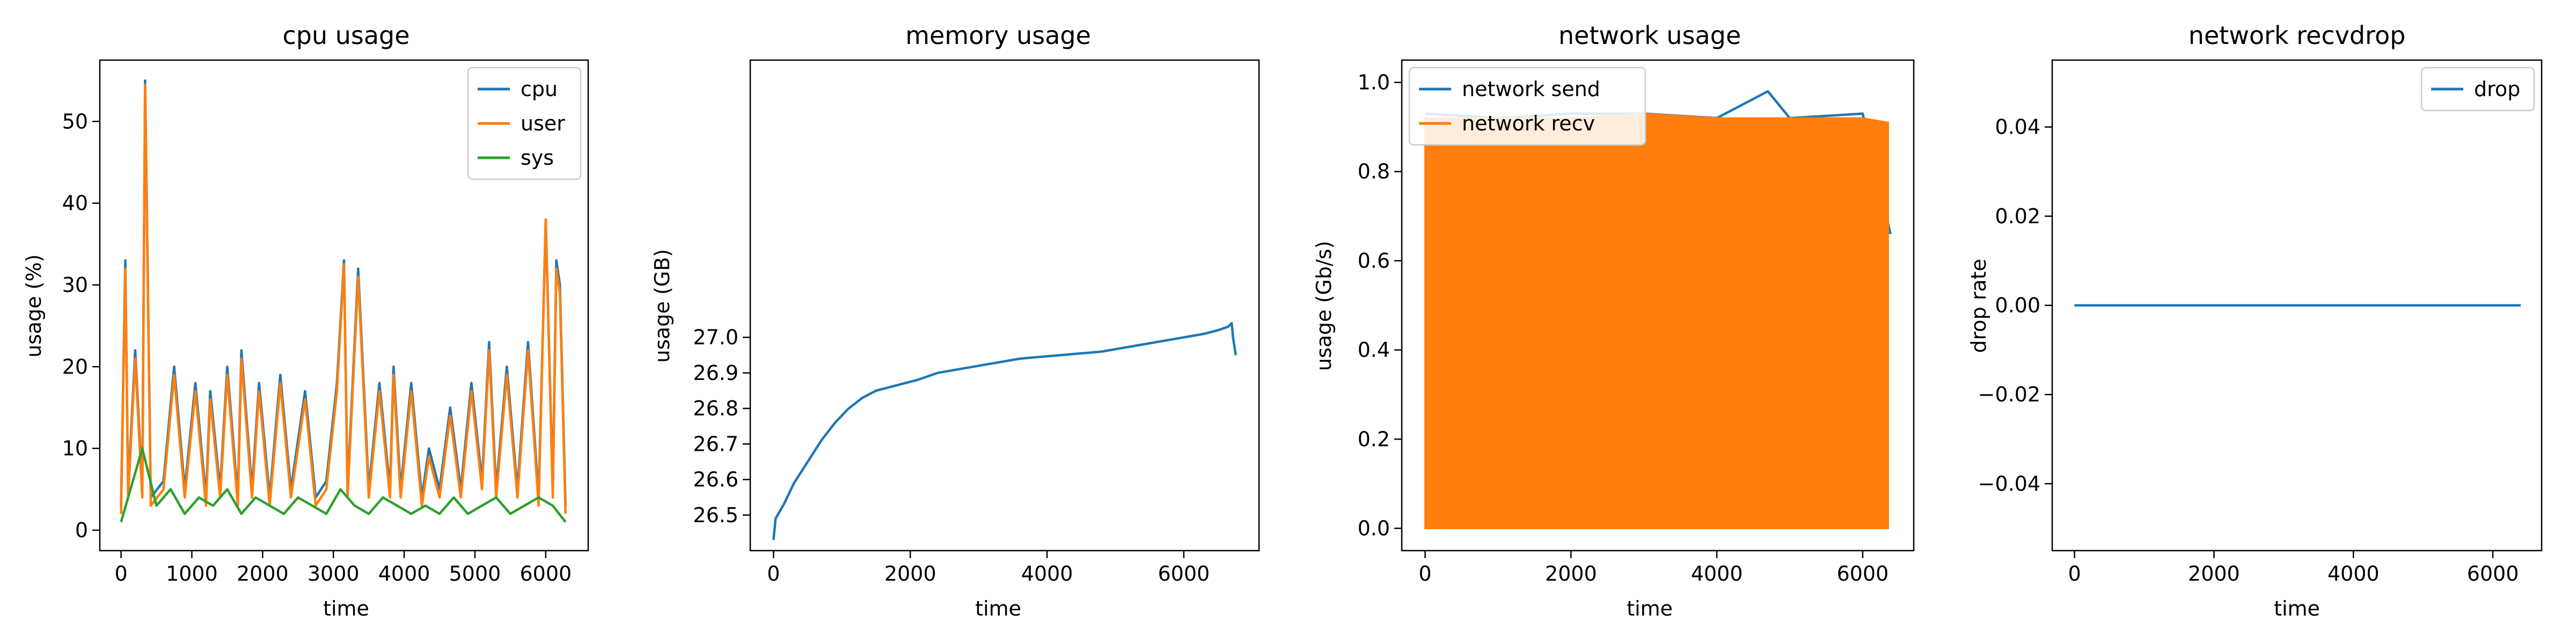 The width and height of the screenshot is (2576, 644). I want to click on y-tick-label: 0.00, so click(2017, 305).